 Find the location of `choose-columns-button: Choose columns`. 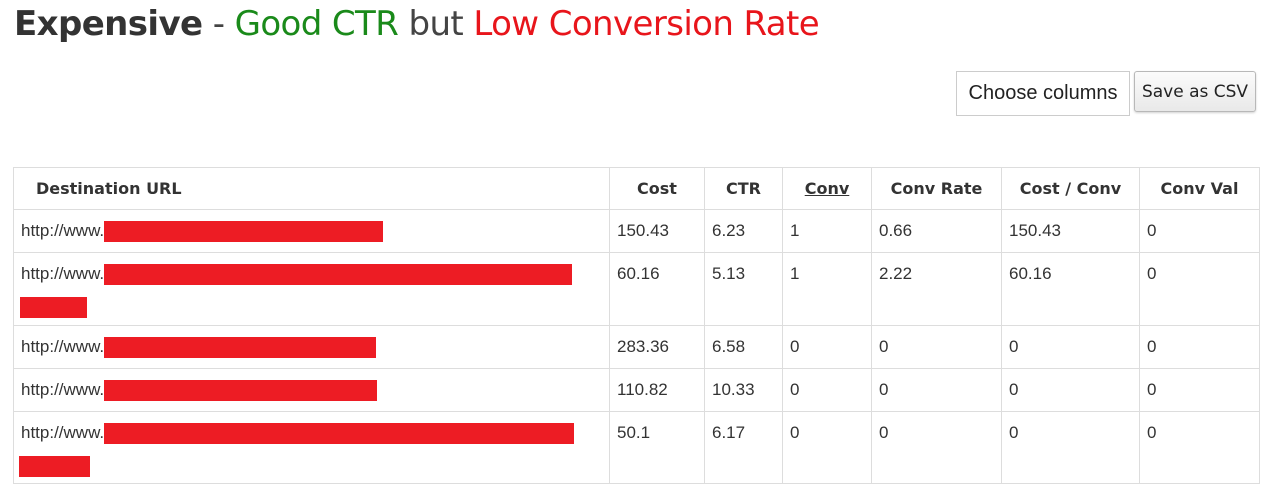

choose-columns-button: Choose columns is located at coordinates (1043, 93).